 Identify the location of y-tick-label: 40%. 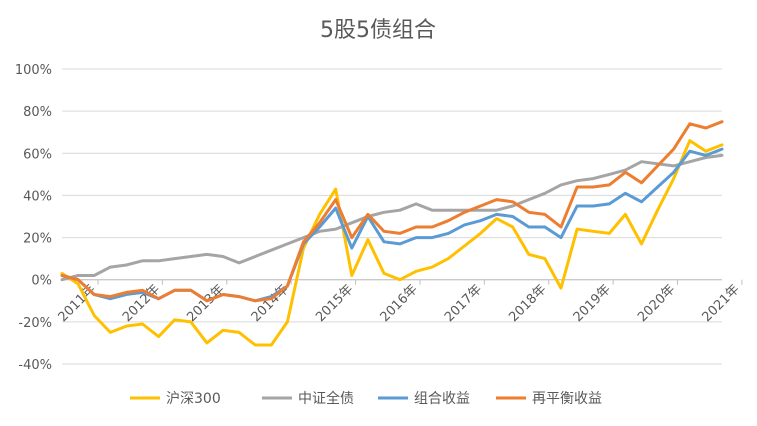
(37, 196).